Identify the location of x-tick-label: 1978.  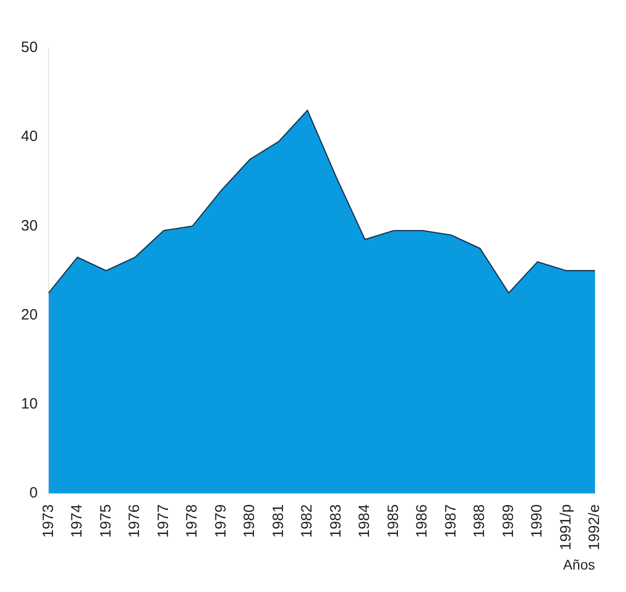
(192, 521).